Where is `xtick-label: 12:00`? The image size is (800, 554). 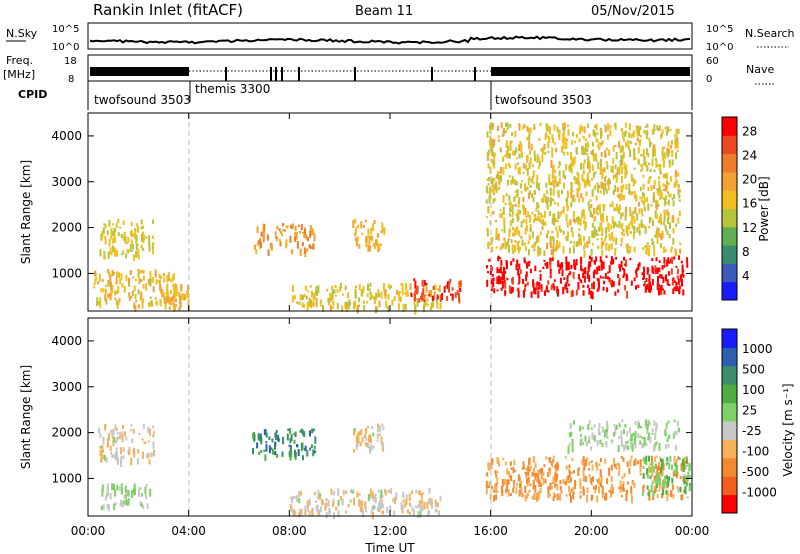 xtick-label: 12:00 is located at coordinates (390, 531).